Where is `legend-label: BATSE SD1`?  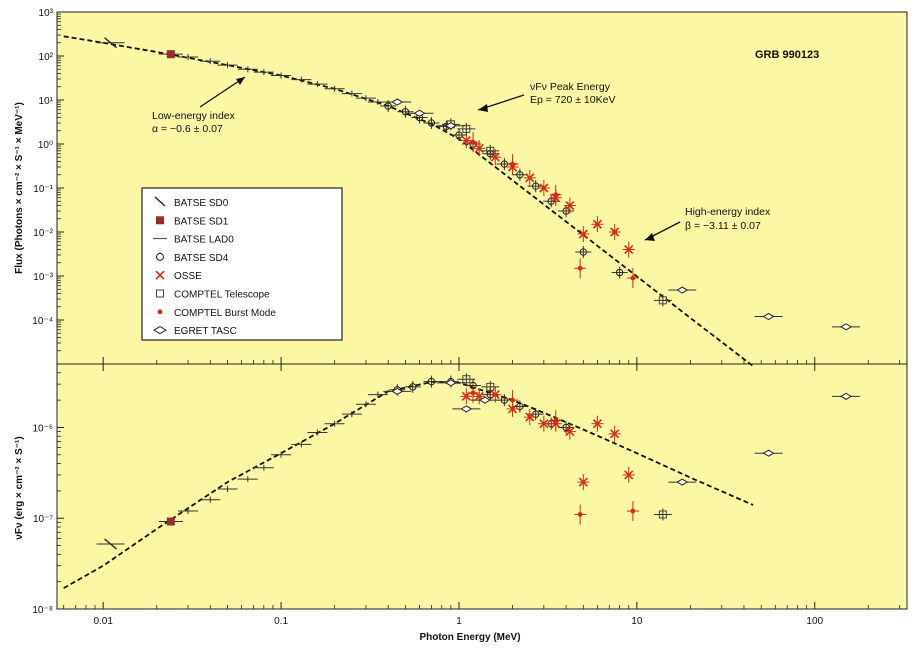 legend-label: BATSE SD1 is located at coordinates (201, 221).